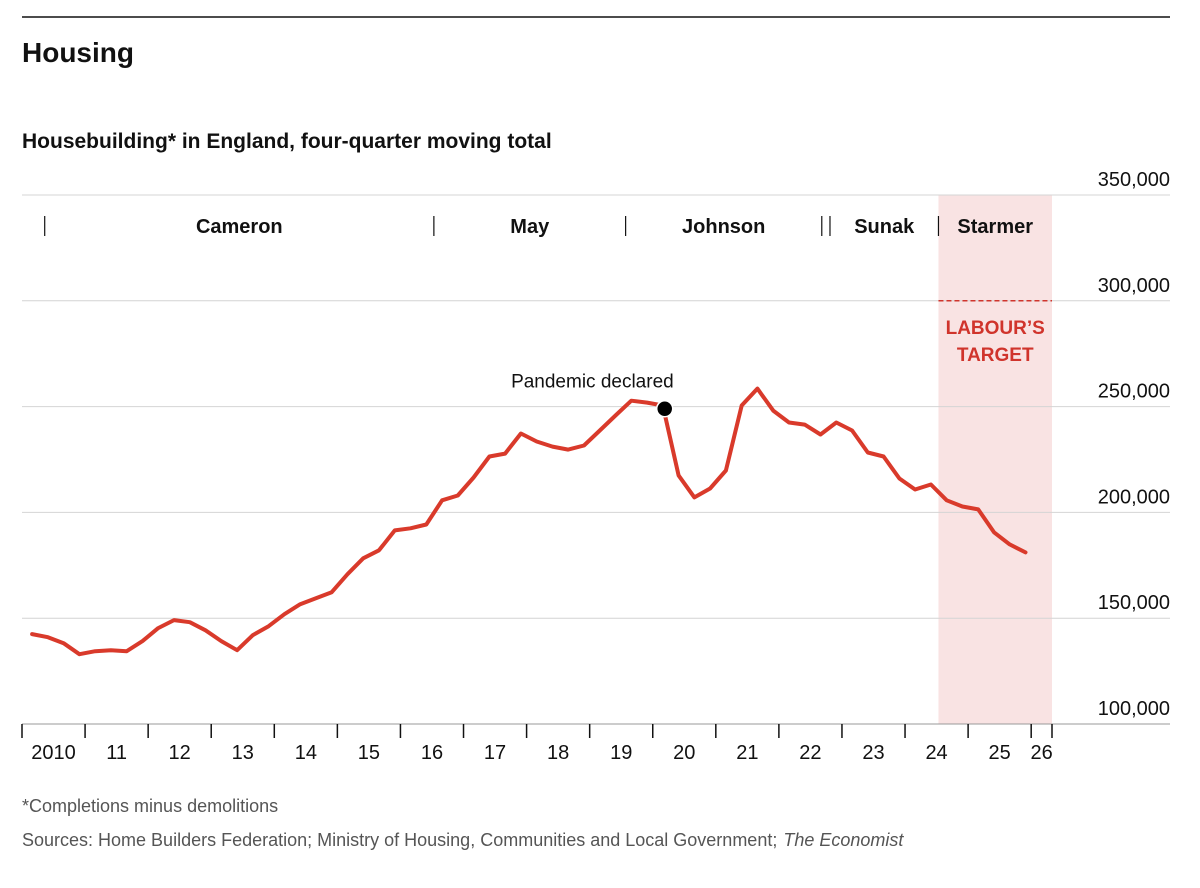  Describe the element at coordinates (995, 227) in the screenshot. I see `pm-name: Starmer` at that location.